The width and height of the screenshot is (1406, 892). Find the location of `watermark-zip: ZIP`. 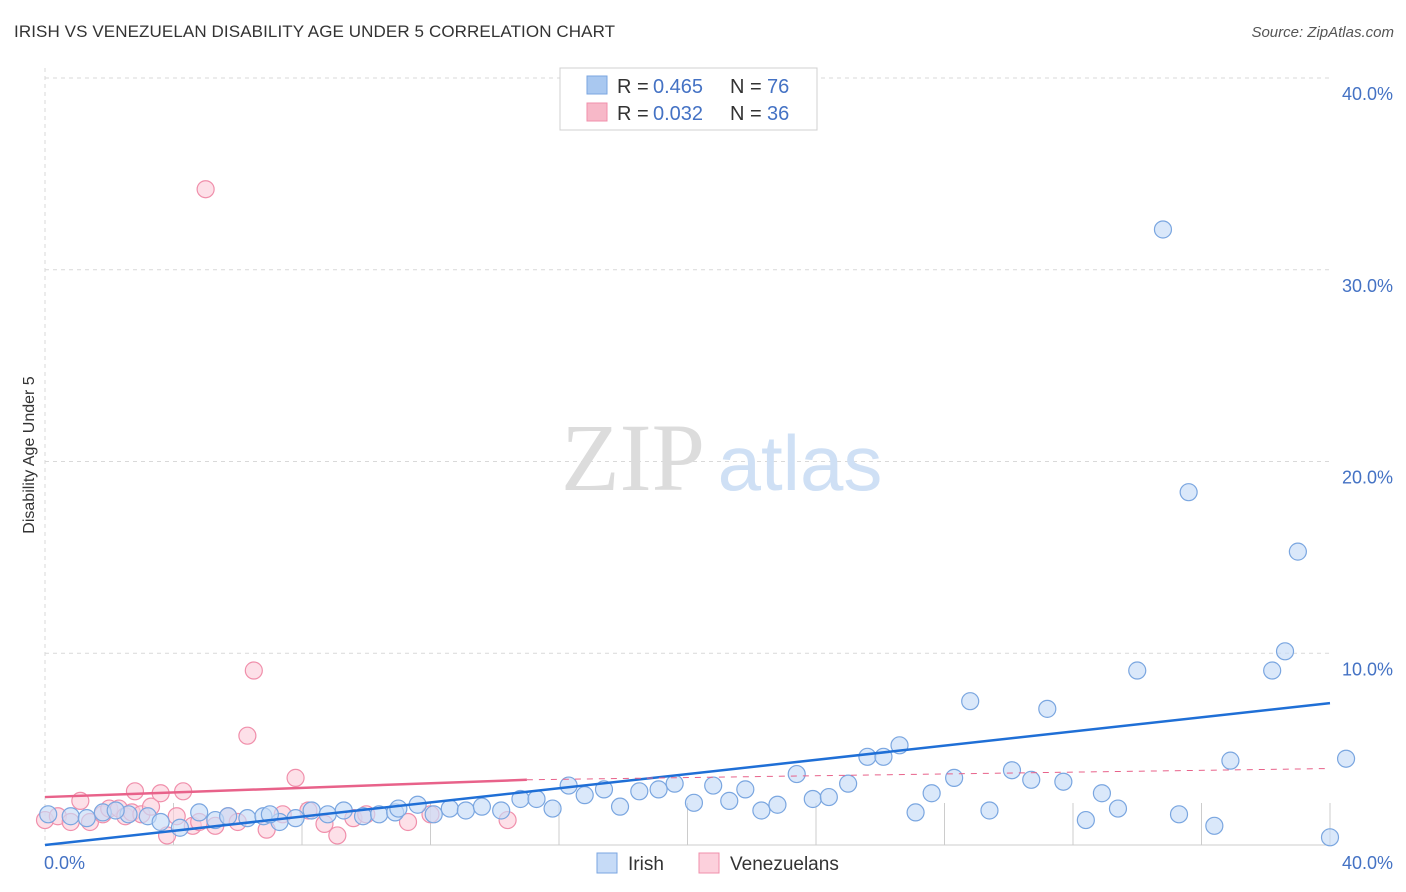

watermark-zip: ZIP is located at coordinates (633, 457).